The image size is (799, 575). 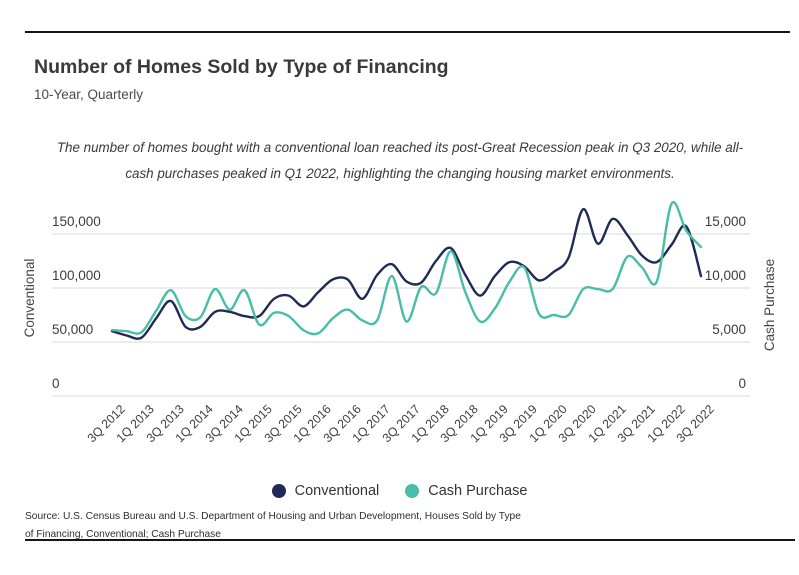 I want to click on y-tick-label-left: 100,000, so click(x=76, y=275).